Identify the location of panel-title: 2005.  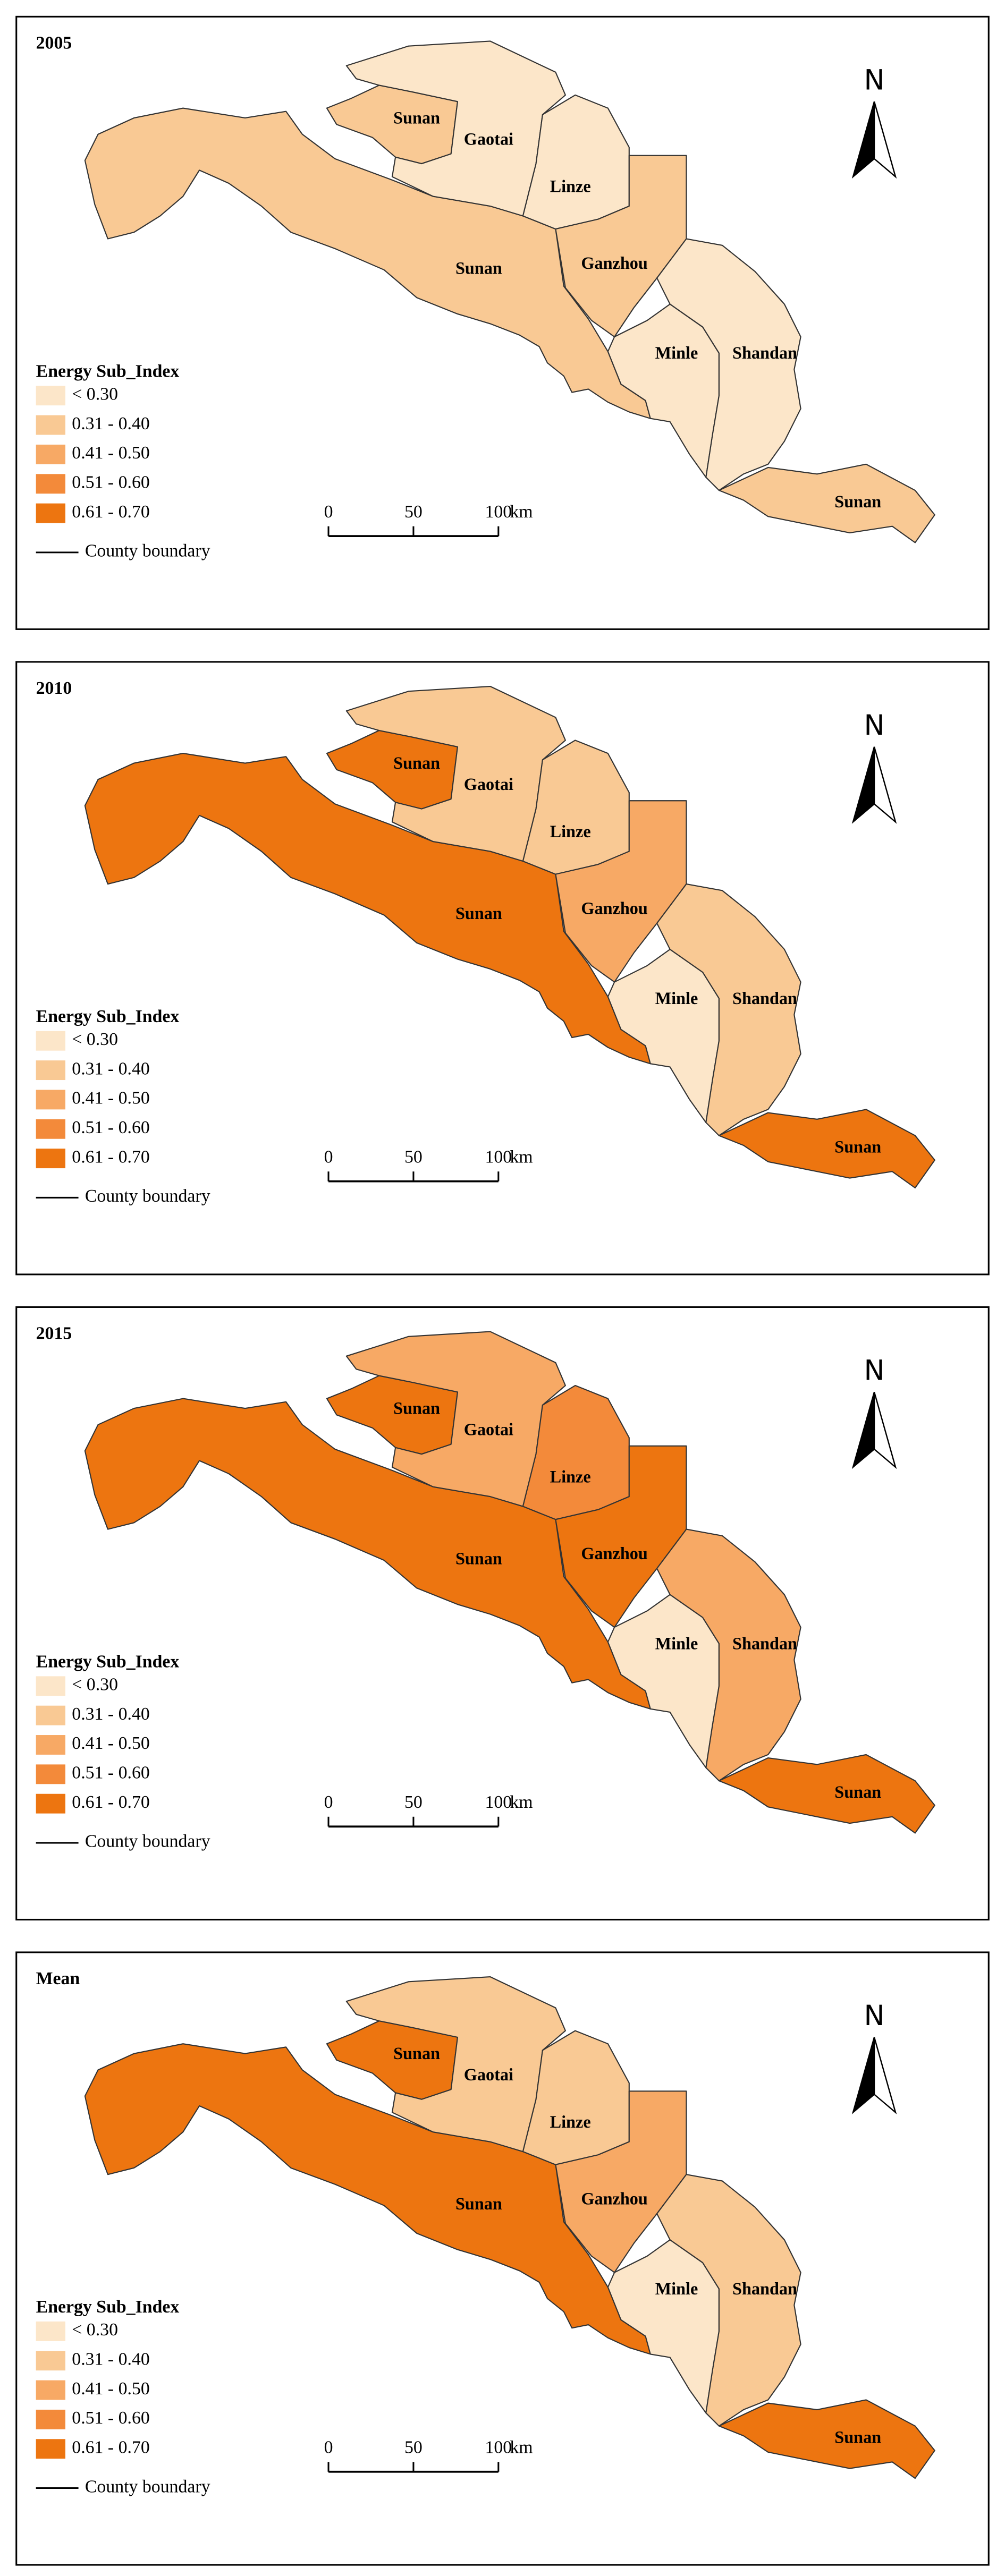
(54, 43).